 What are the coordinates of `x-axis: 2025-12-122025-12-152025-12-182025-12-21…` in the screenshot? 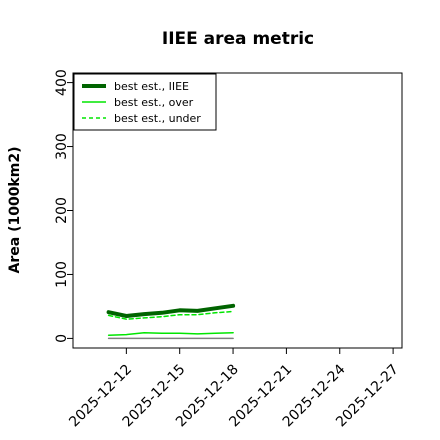 It's located at (234, 389).